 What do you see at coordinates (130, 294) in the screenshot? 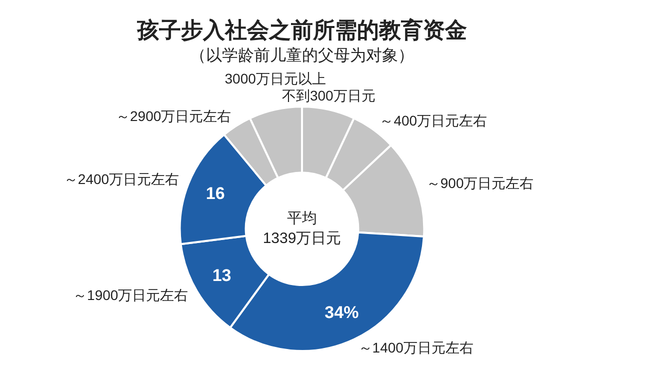
I see `slice-label: ～1900万日元左右` at bounding box center [130, 294].